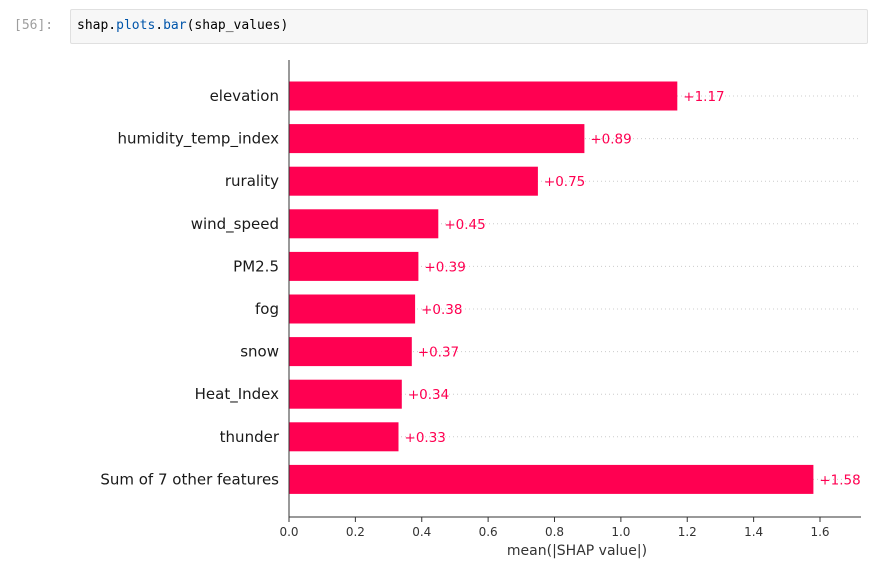  I want to click on code-func: bar, so click(175, 25).